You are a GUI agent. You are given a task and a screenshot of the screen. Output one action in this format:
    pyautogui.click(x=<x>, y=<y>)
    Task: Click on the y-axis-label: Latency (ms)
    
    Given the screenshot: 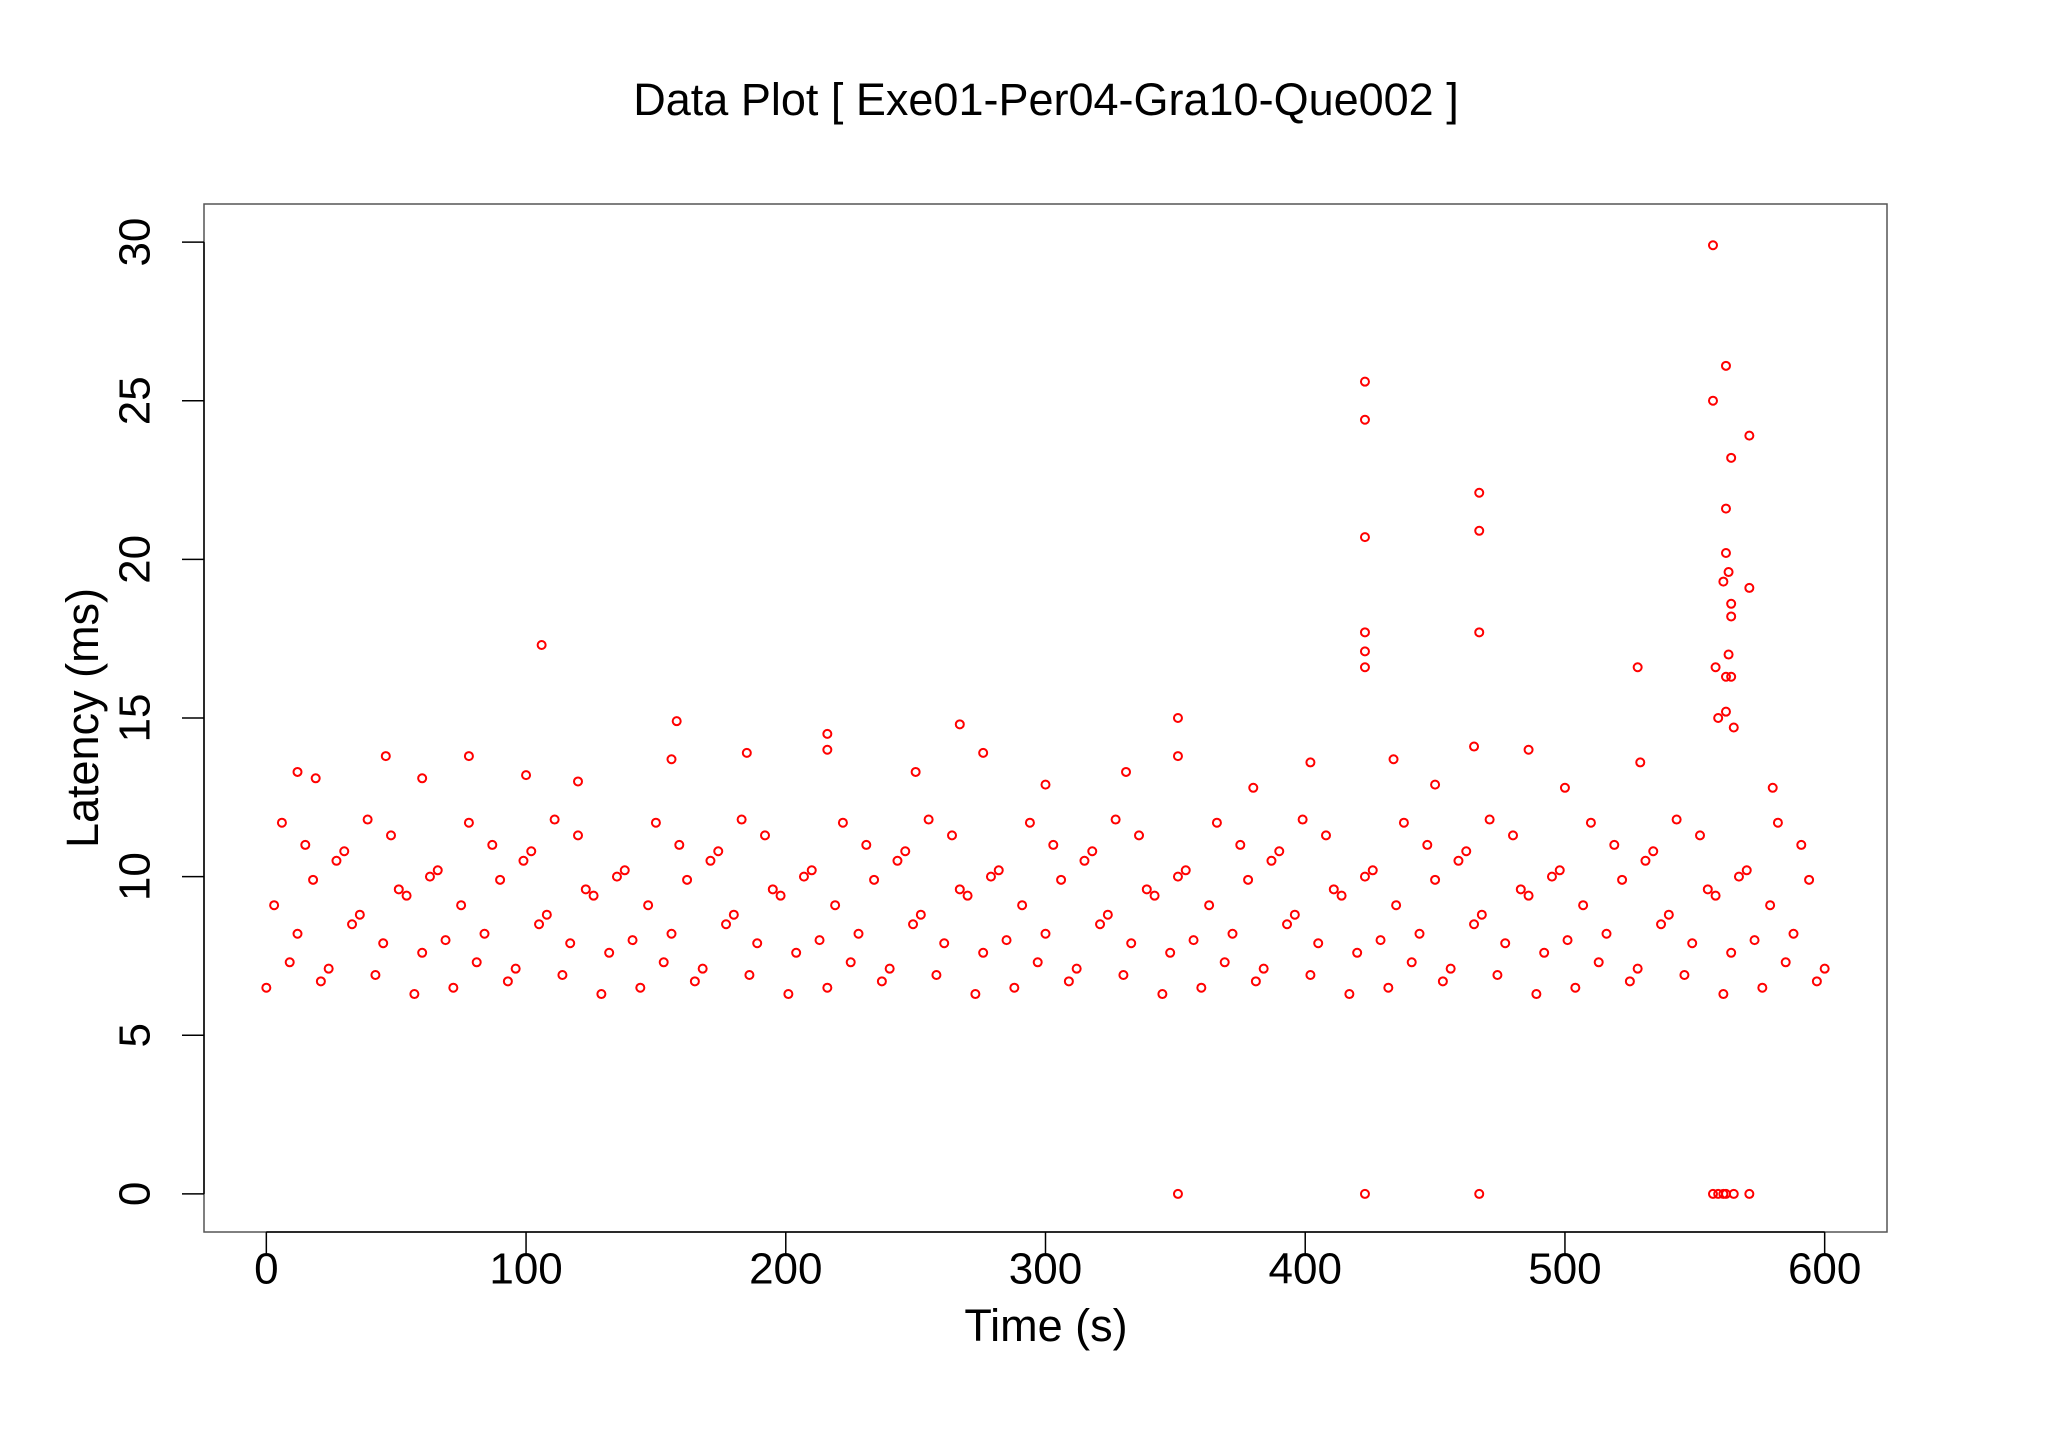 What is the action you would take?
    pyautogui.click(x=82, y=718)
    